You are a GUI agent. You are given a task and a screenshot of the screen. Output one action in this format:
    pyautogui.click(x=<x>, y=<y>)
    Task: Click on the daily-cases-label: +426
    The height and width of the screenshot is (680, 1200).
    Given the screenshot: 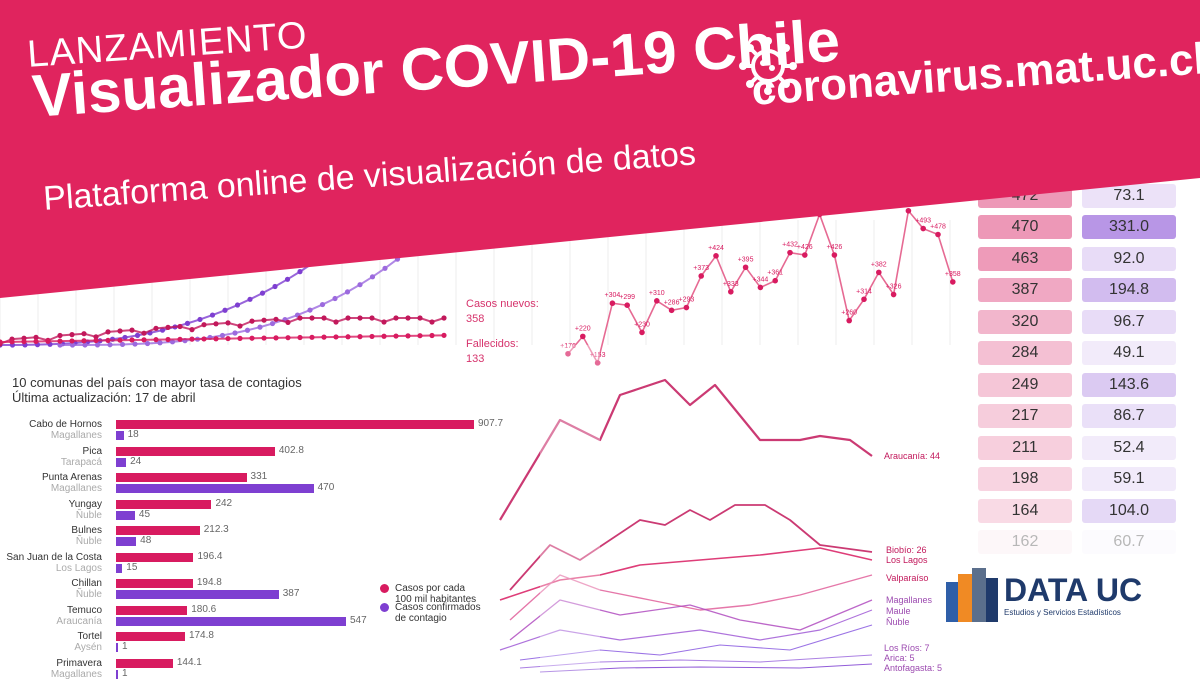 What is the action you would take?
    pyautogui.click(x=835, y=247)
    